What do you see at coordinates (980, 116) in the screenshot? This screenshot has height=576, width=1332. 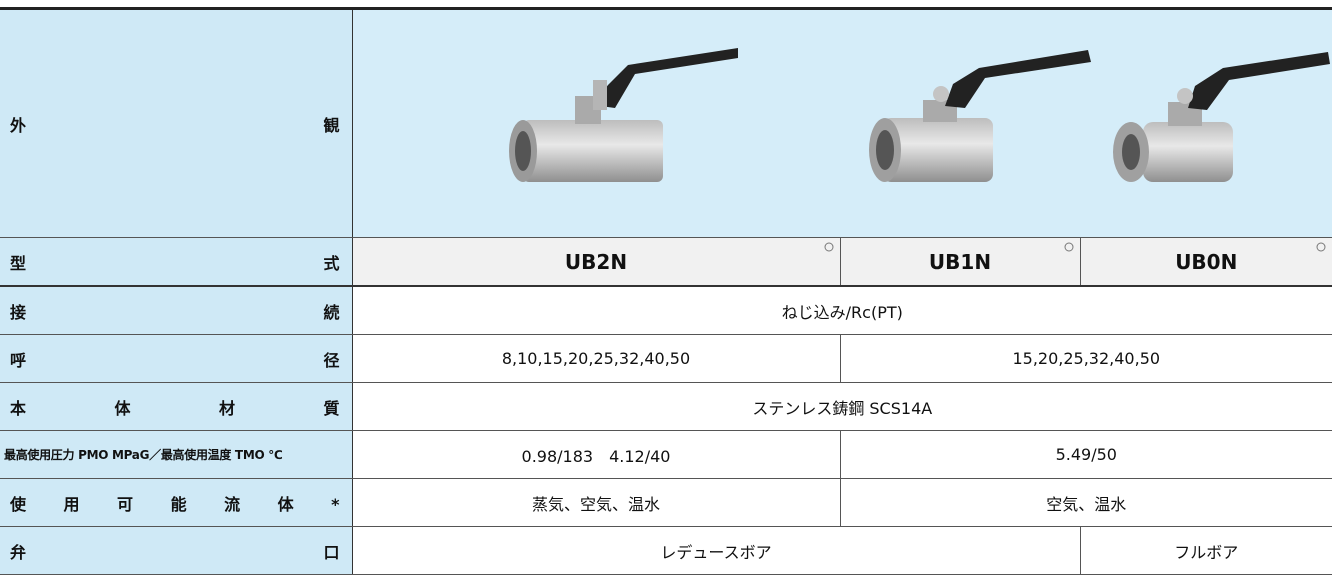 I see `valve-ub1n` at bounding box center [980, 116].